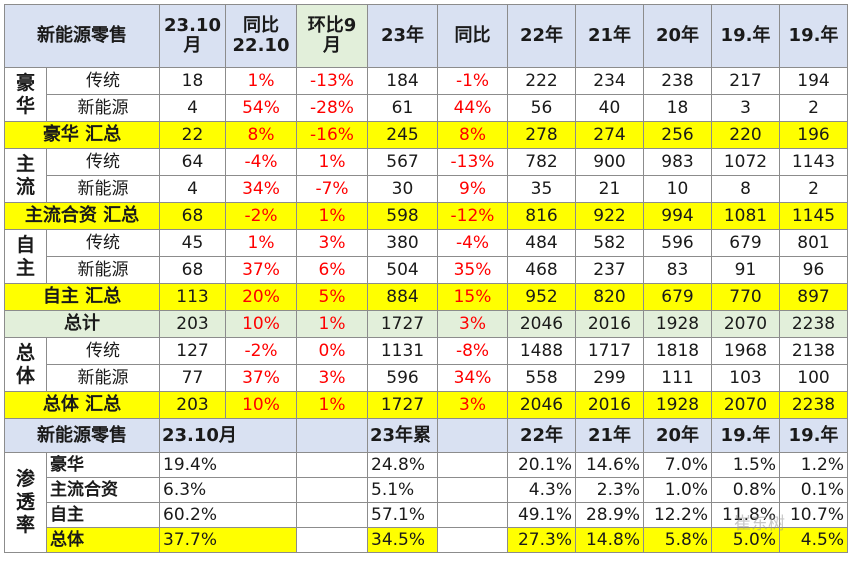 The image size is (857, 566). I want to click on value-2019b: 801, so click(813, 243).